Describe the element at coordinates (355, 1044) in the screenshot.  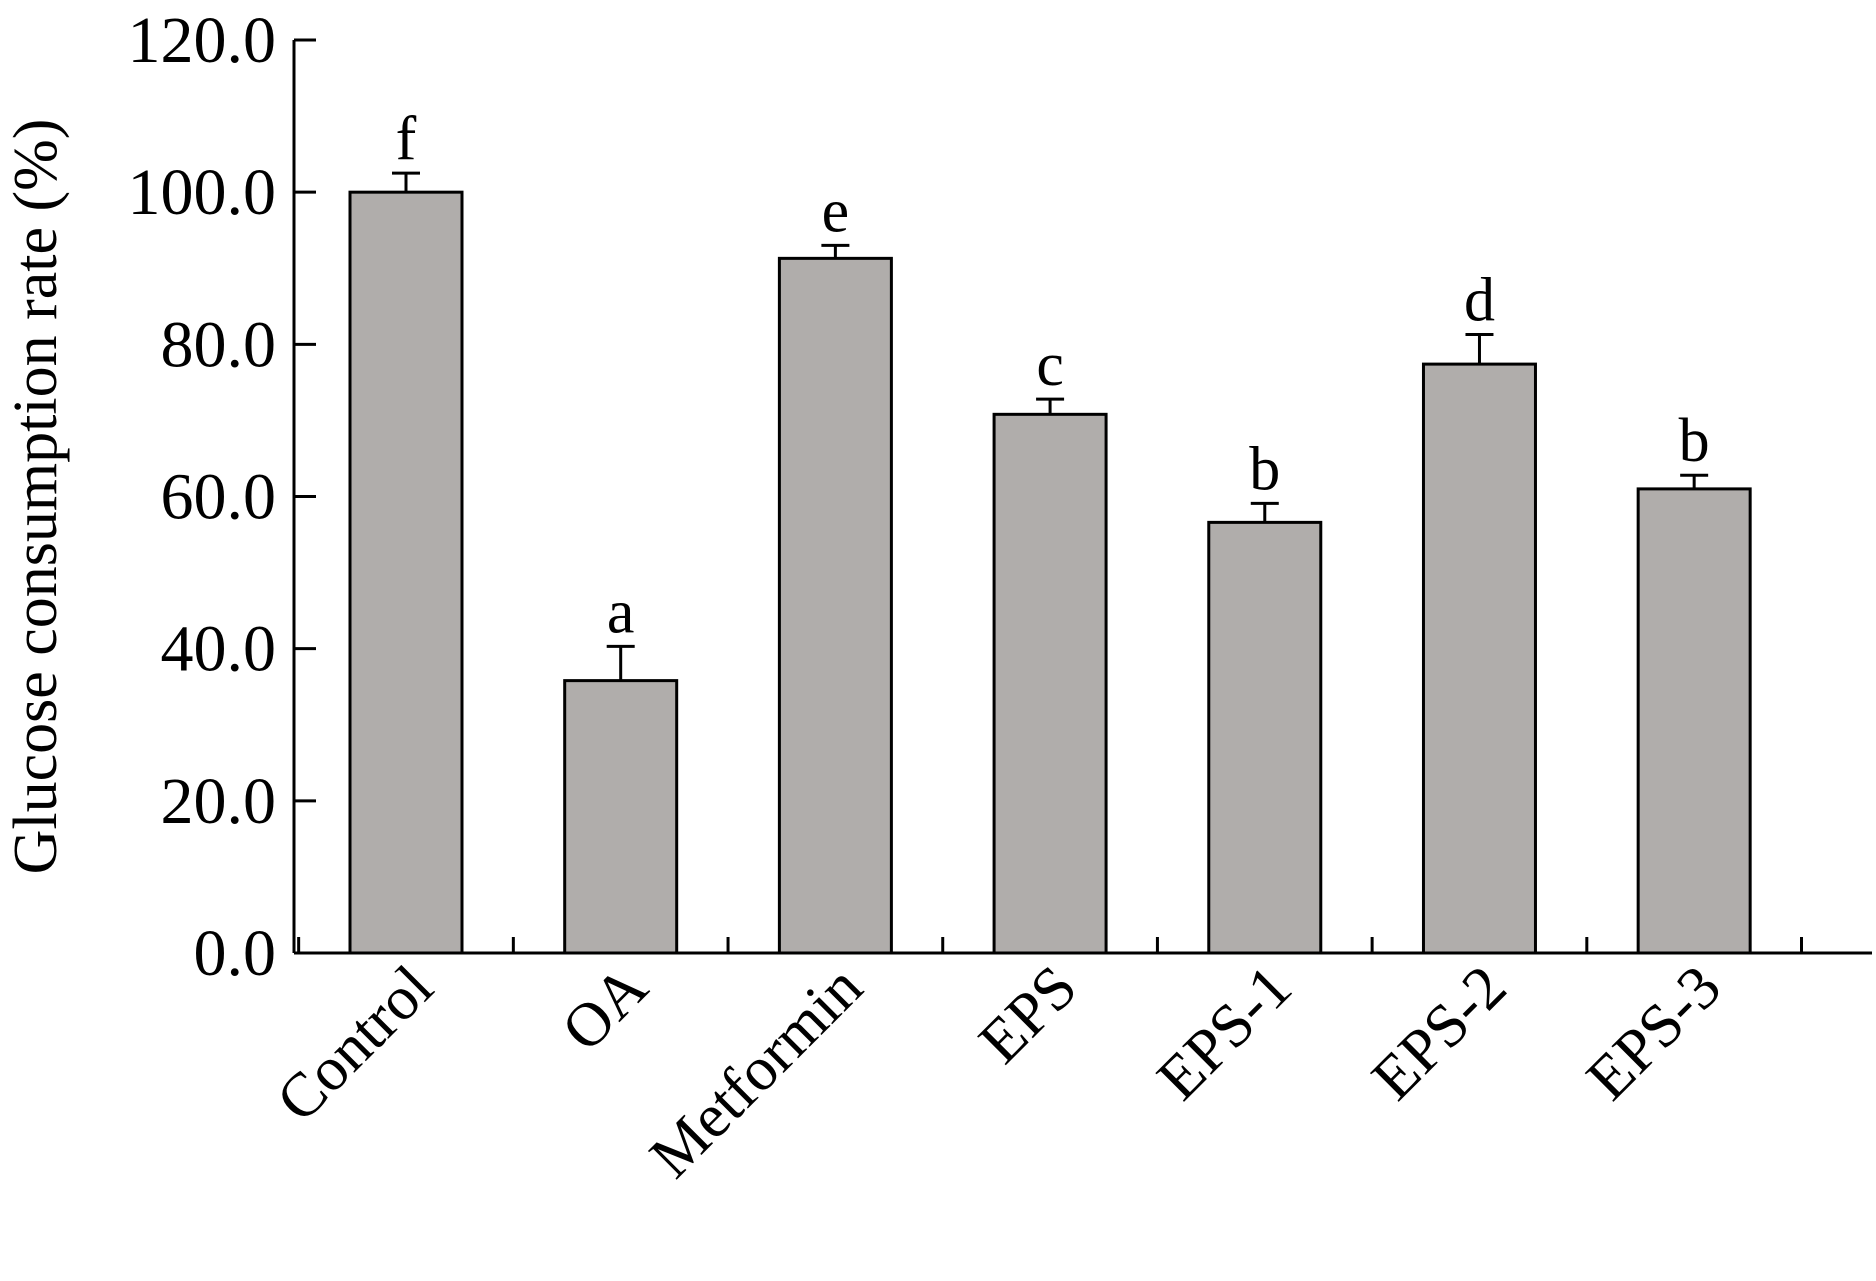
I see `category-label: Control` at that location.